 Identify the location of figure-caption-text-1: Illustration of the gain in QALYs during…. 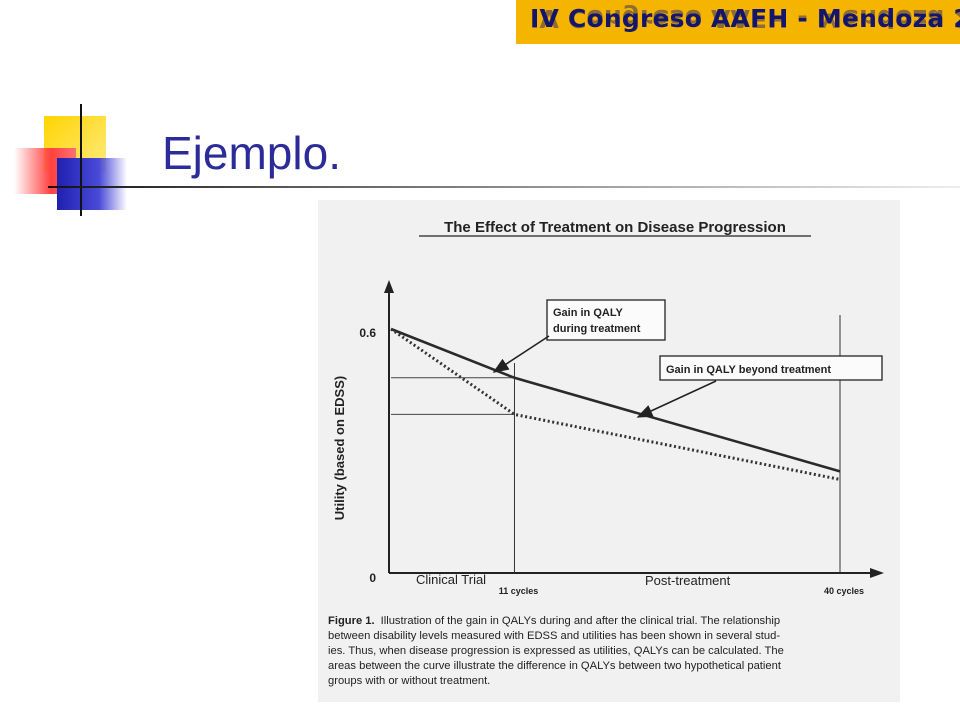
(580, 621).